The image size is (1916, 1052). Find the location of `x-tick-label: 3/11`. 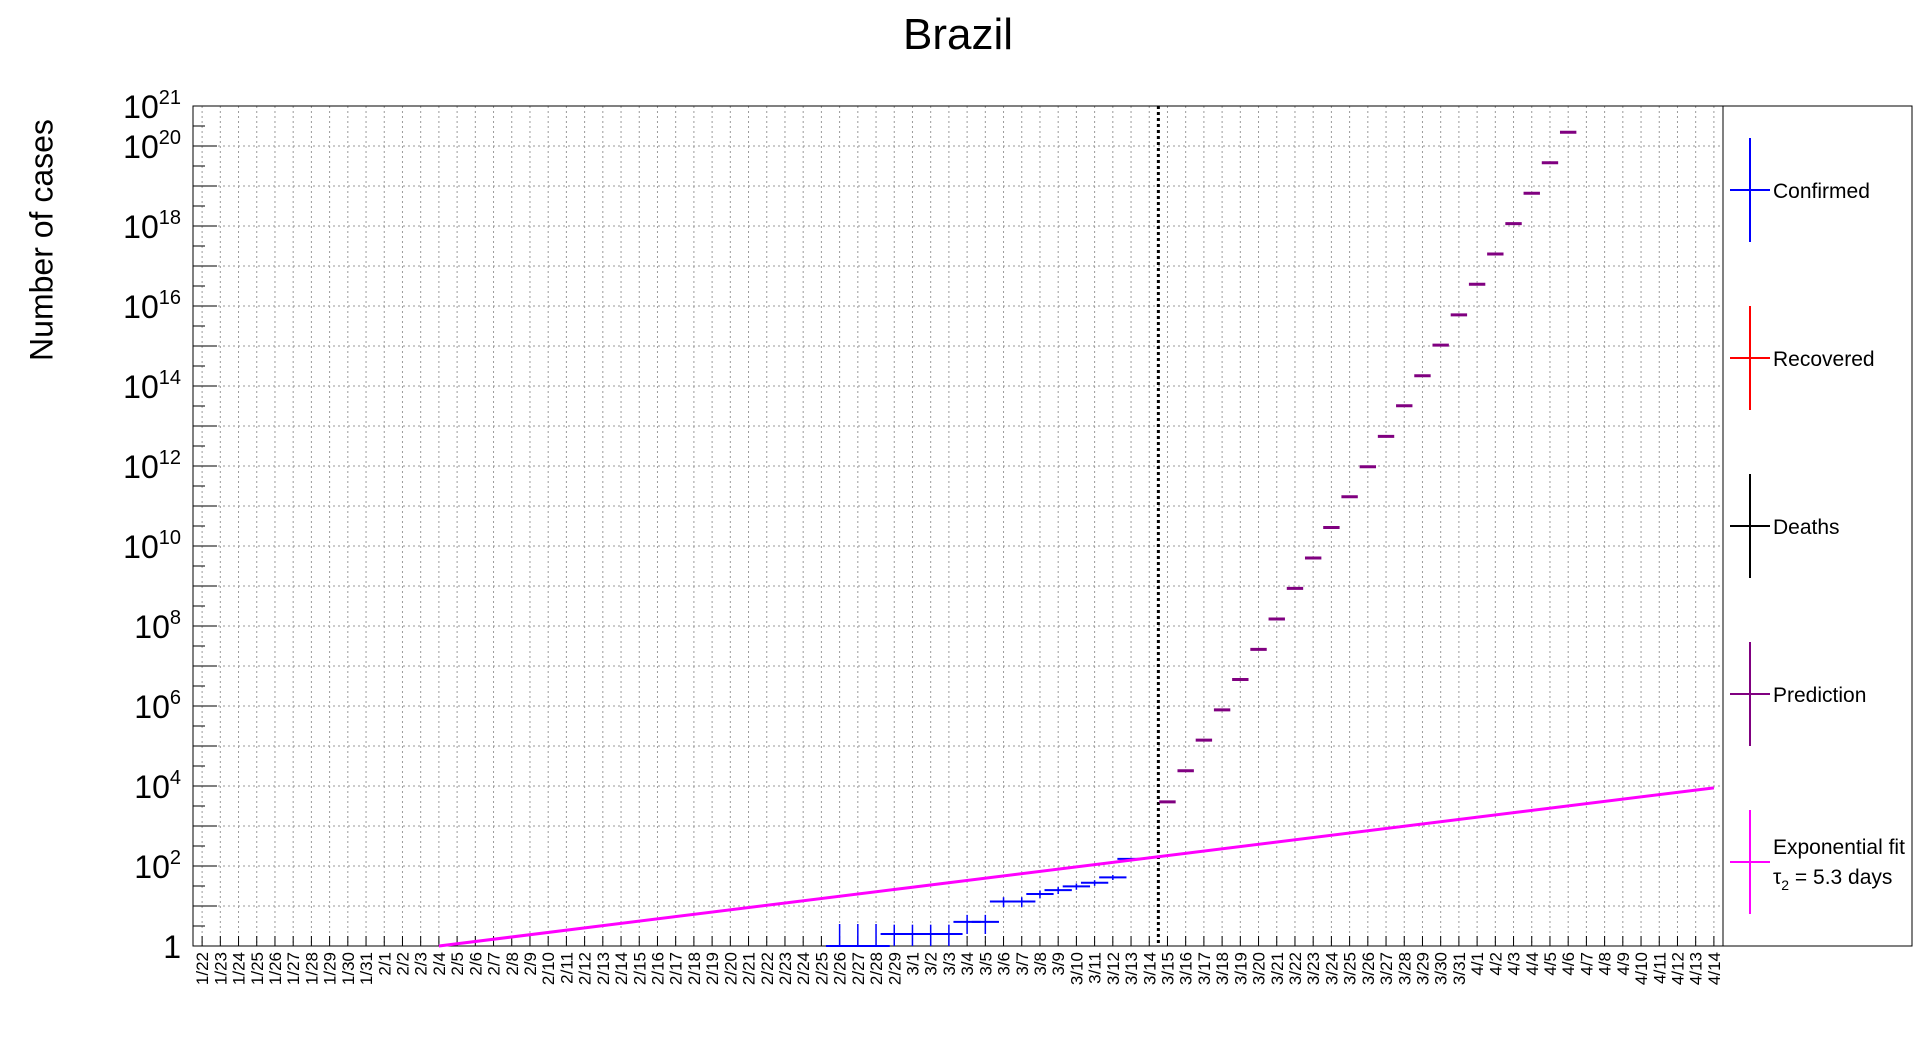

x-tick-label: 3/11 is located at coordinates (1095, 968).